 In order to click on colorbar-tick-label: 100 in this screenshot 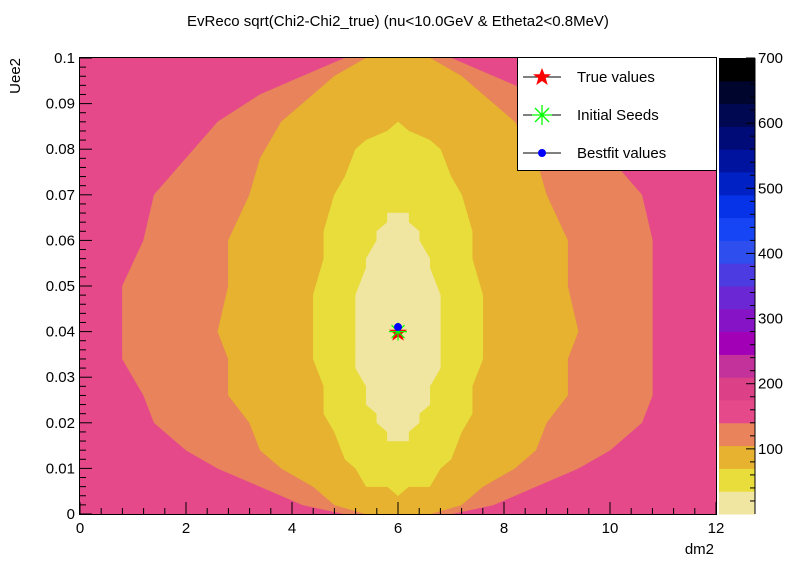, I will do `click(770, 449)`.